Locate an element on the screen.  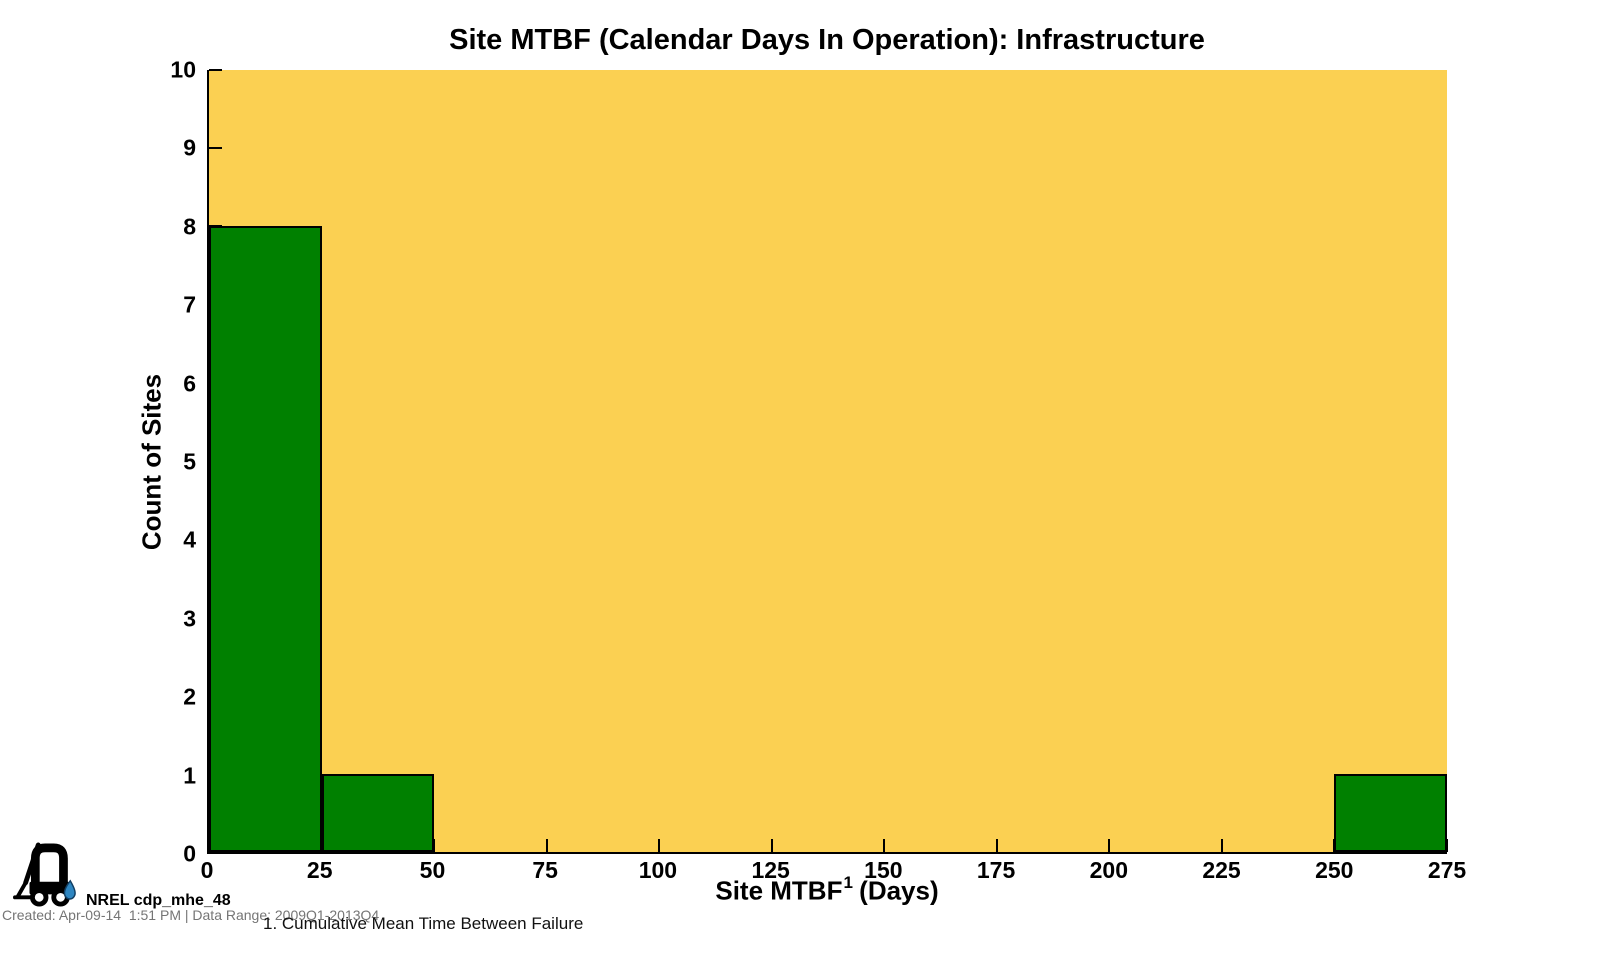
y-tick-label: 0 is located at coordinates (189, 853).